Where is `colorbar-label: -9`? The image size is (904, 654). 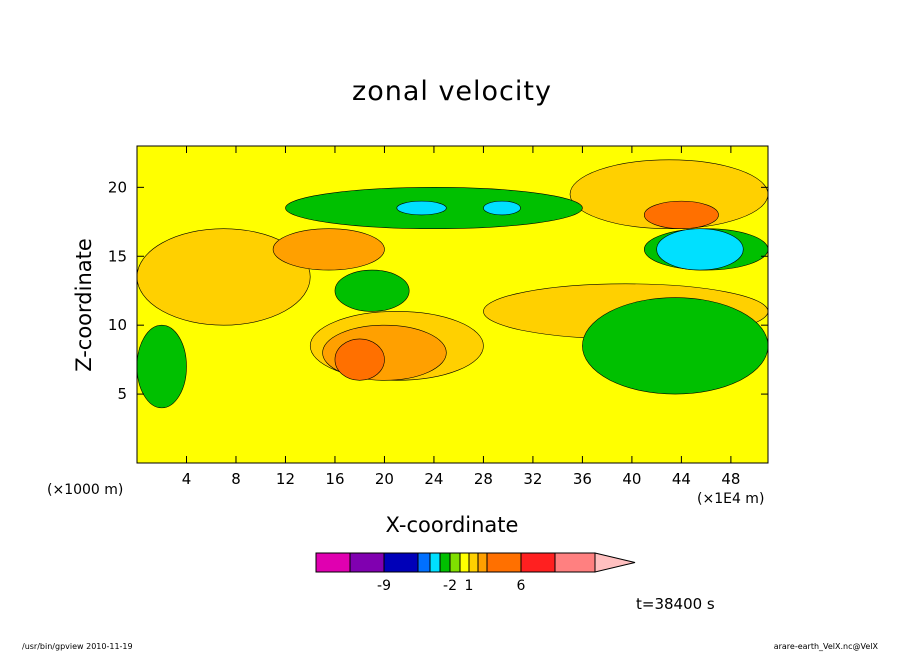
colorbar-label: -9 is located at coordinates (384, 586).